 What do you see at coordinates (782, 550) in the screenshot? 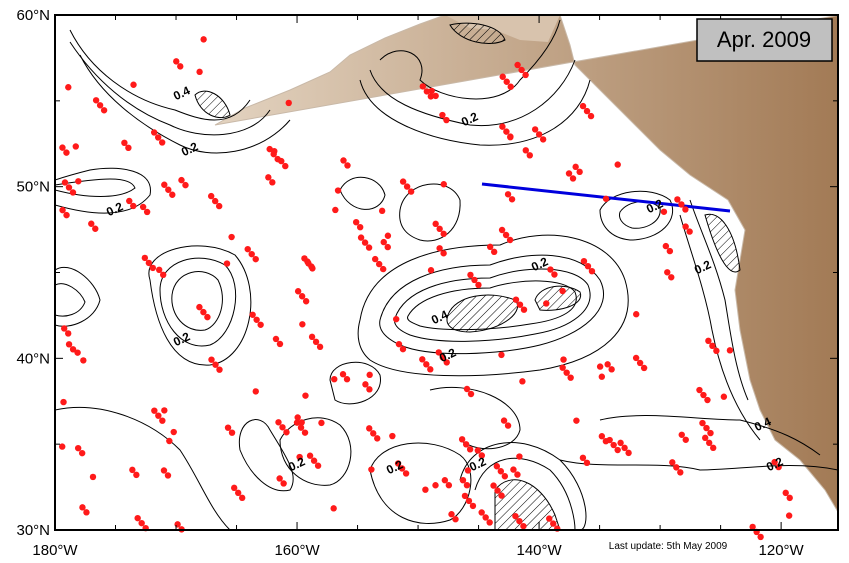
I see `x-axis-label: 120°W` at bounding box center [782, 550].